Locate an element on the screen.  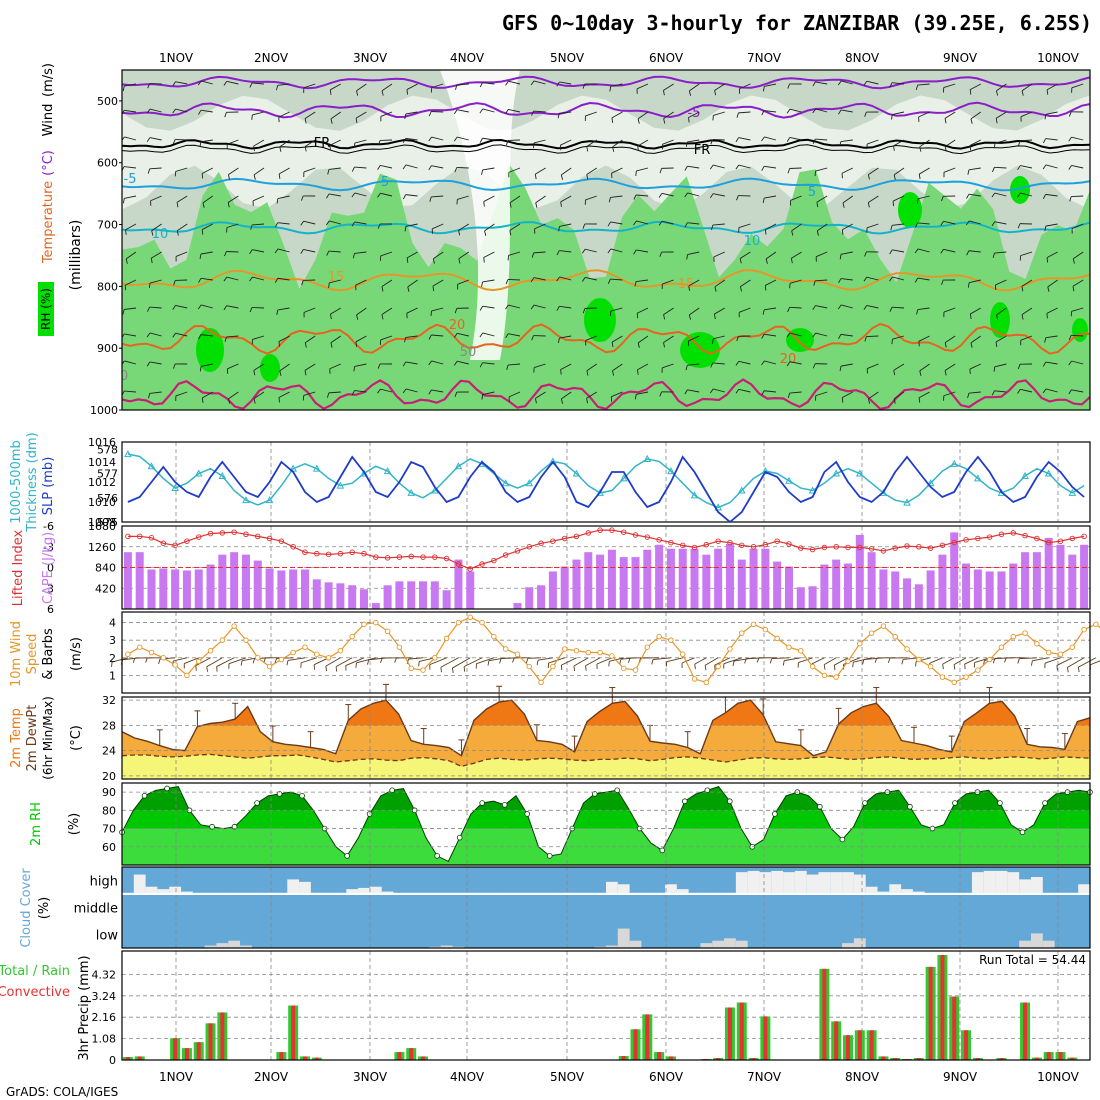
rh2m-label-unit: (%) is located at coordinates (74, 824).